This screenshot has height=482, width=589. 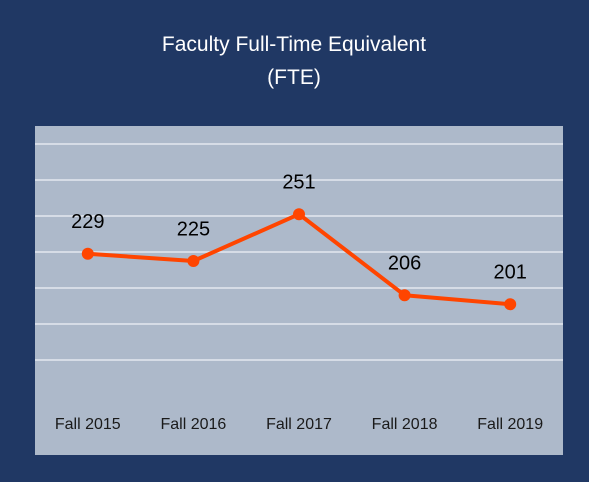 I want to click on x-tick-label: Fall 2015, so click(x=88, y=424).